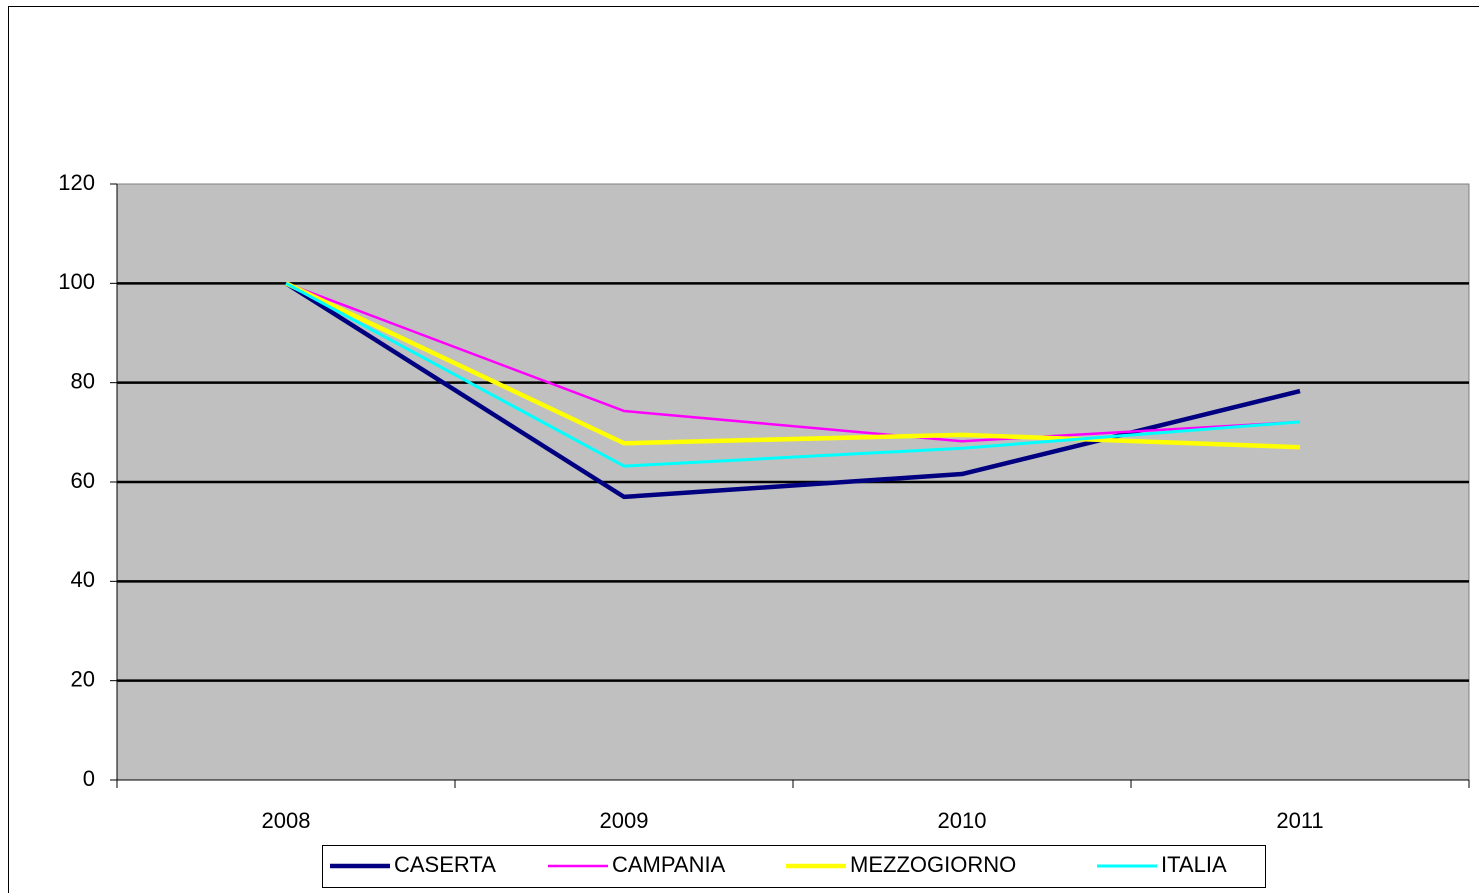 This screenshot has height=893, width=1479. What do you see at coordinates (1299, 820) in the screenshot?
I see `x-tick-label: 2011` at bounding box center [1299, 820].